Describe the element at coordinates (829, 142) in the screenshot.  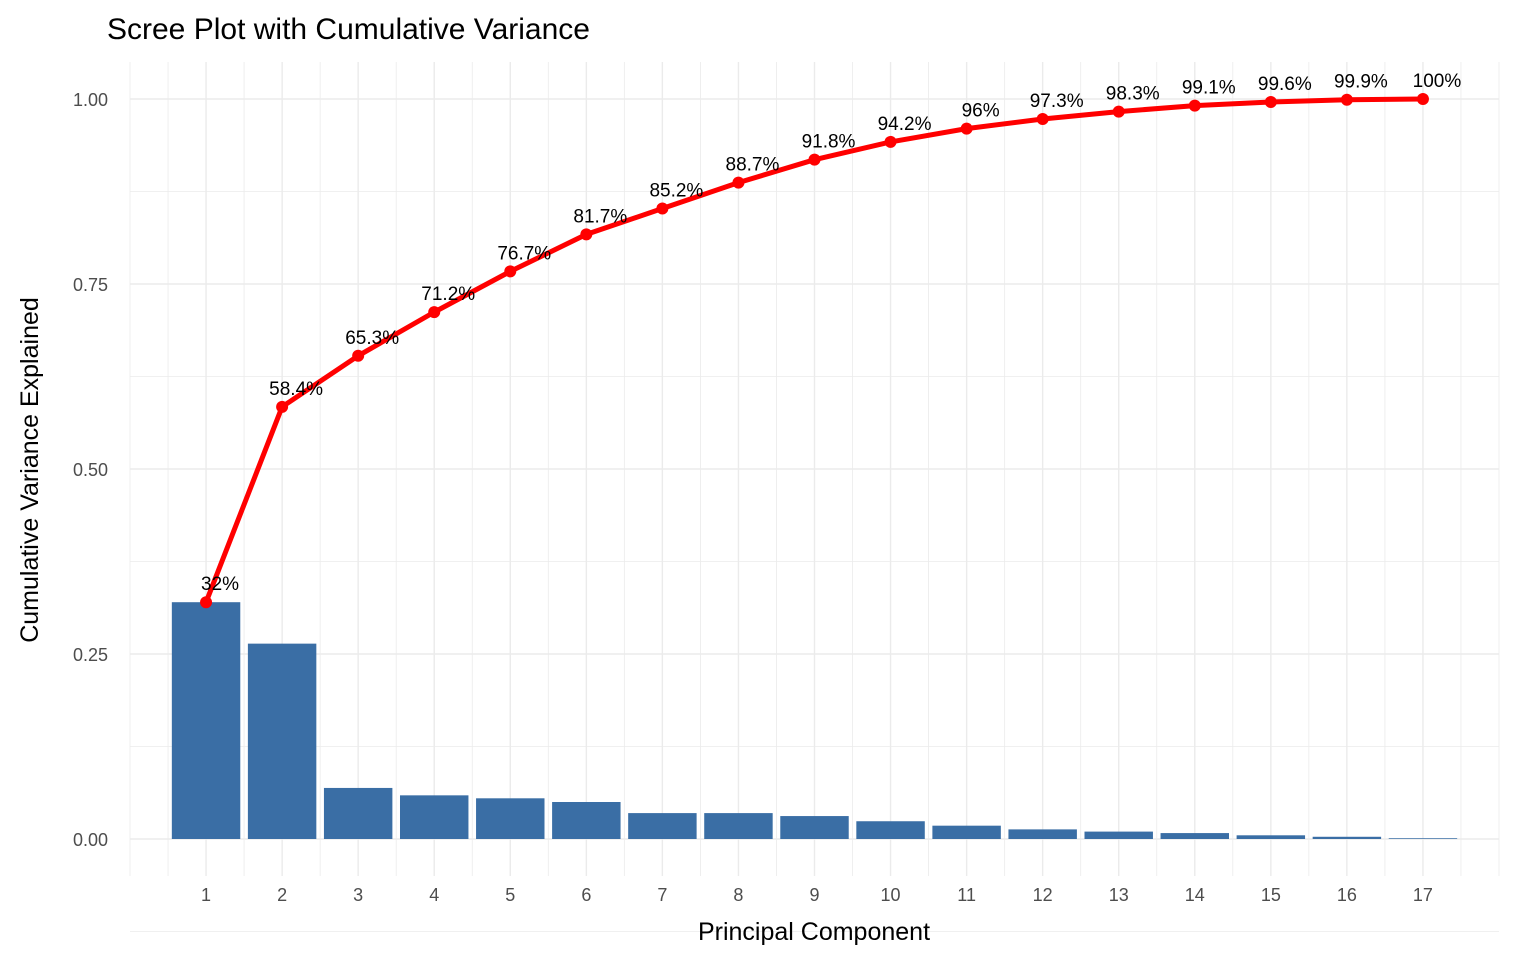
I see `data-label: 91.8%` at that location.